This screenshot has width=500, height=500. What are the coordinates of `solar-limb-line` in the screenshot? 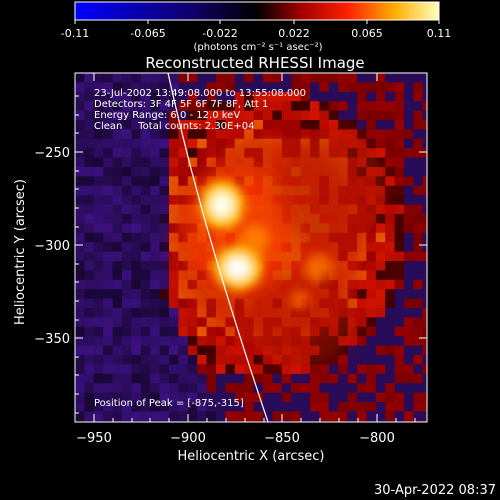 It's located at (218, 247).